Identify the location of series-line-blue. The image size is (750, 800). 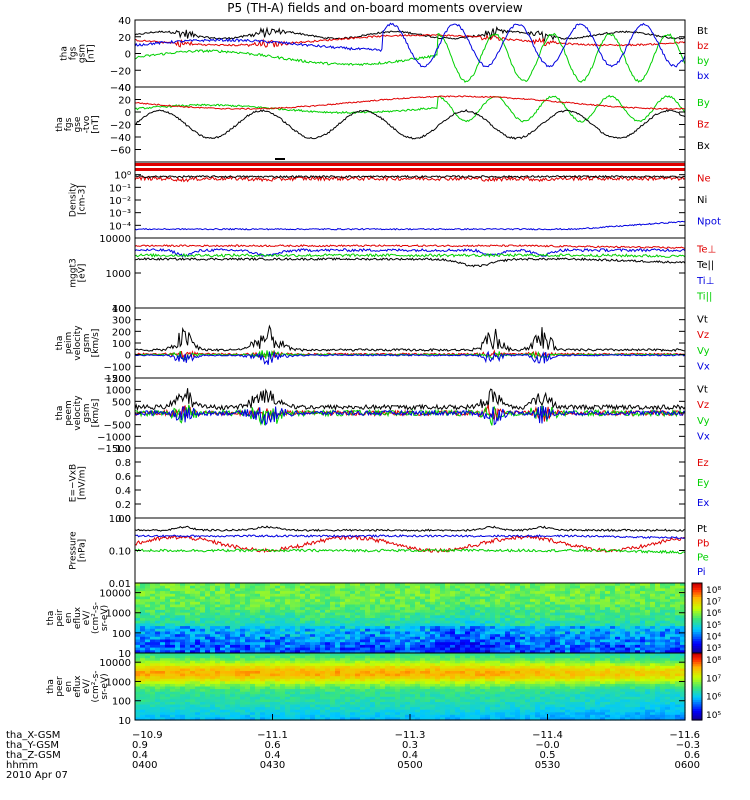
(410, 252).